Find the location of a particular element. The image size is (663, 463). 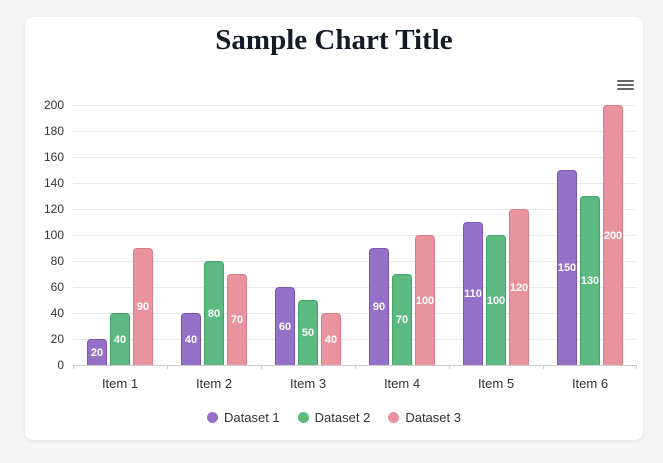

bar-value-label: 20 is located at coordinates (97, 352).